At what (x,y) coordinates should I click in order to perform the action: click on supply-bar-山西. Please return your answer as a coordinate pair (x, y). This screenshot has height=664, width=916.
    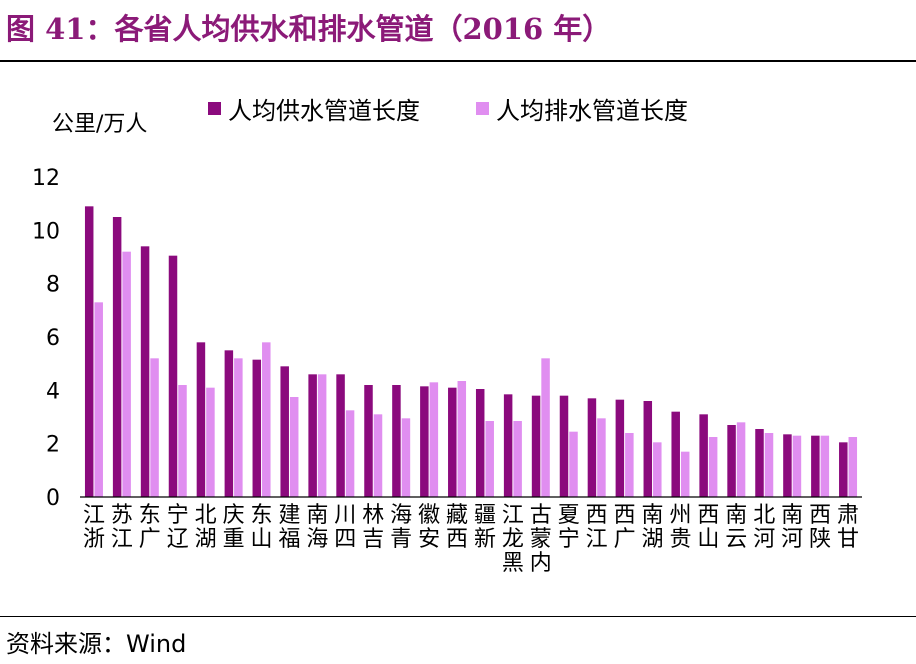
    Looking at the image, I should click on (703, 455).